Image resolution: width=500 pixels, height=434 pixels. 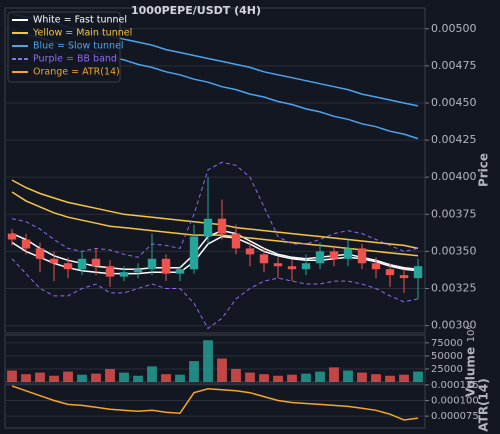 What do you see at coordinates (454, 139) in the screenshot?
I see `y-tick-label: 0.00425` at bounding box center [454, 139].